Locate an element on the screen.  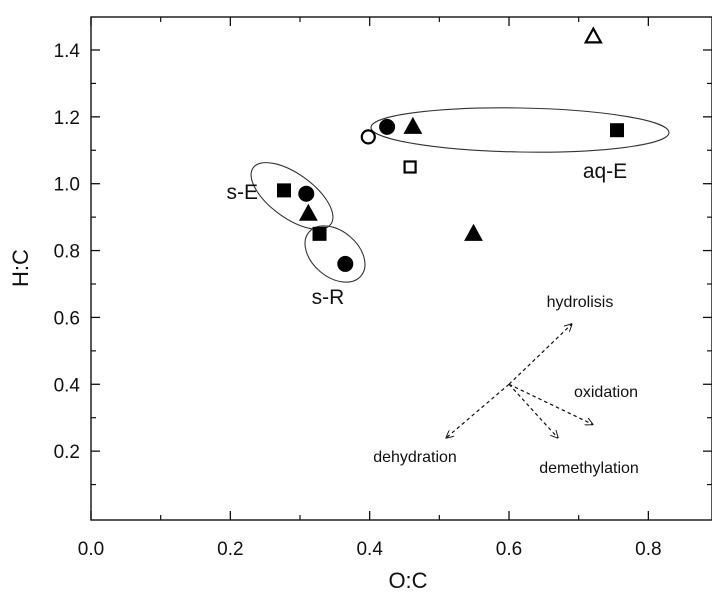
arrow-label-oxidation: oxidation is located at coordinates (606, 392).